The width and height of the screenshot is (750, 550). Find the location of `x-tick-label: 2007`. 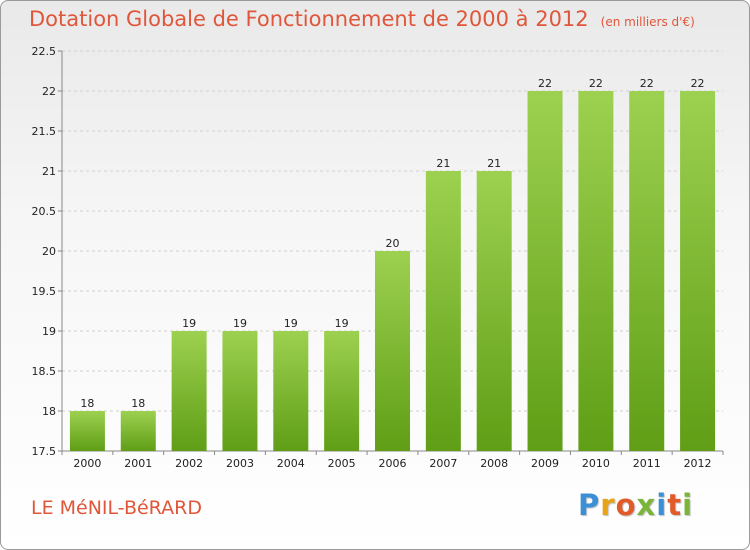

x-tick-label: 2007 is located at coordinates (443, 463).